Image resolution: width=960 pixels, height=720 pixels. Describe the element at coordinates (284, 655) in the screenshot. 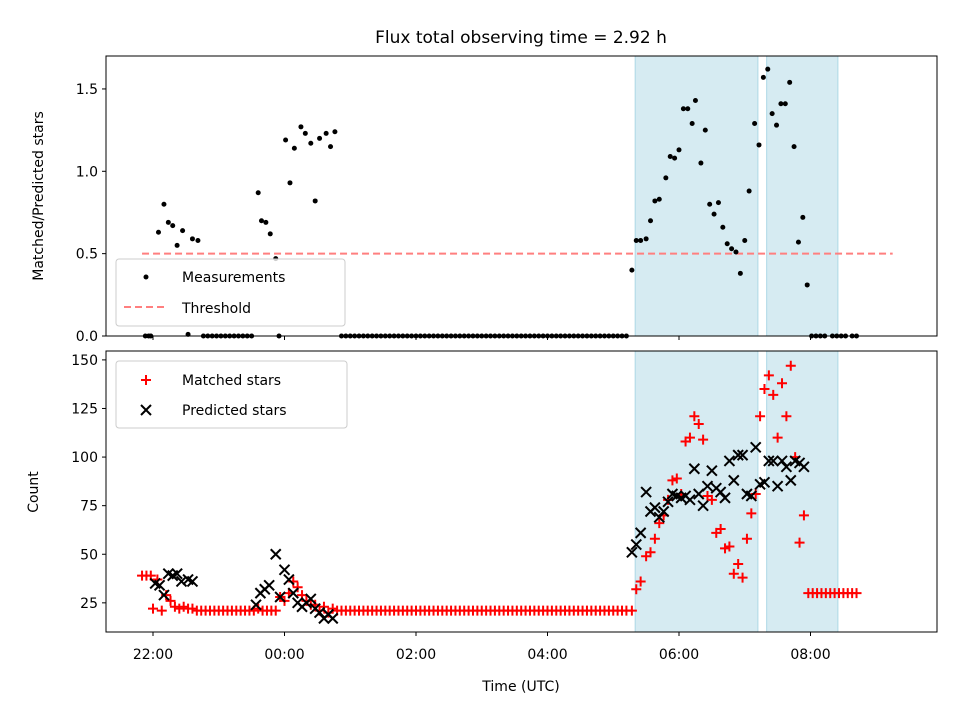

I see `x-tick-label: 00:00` at that location.